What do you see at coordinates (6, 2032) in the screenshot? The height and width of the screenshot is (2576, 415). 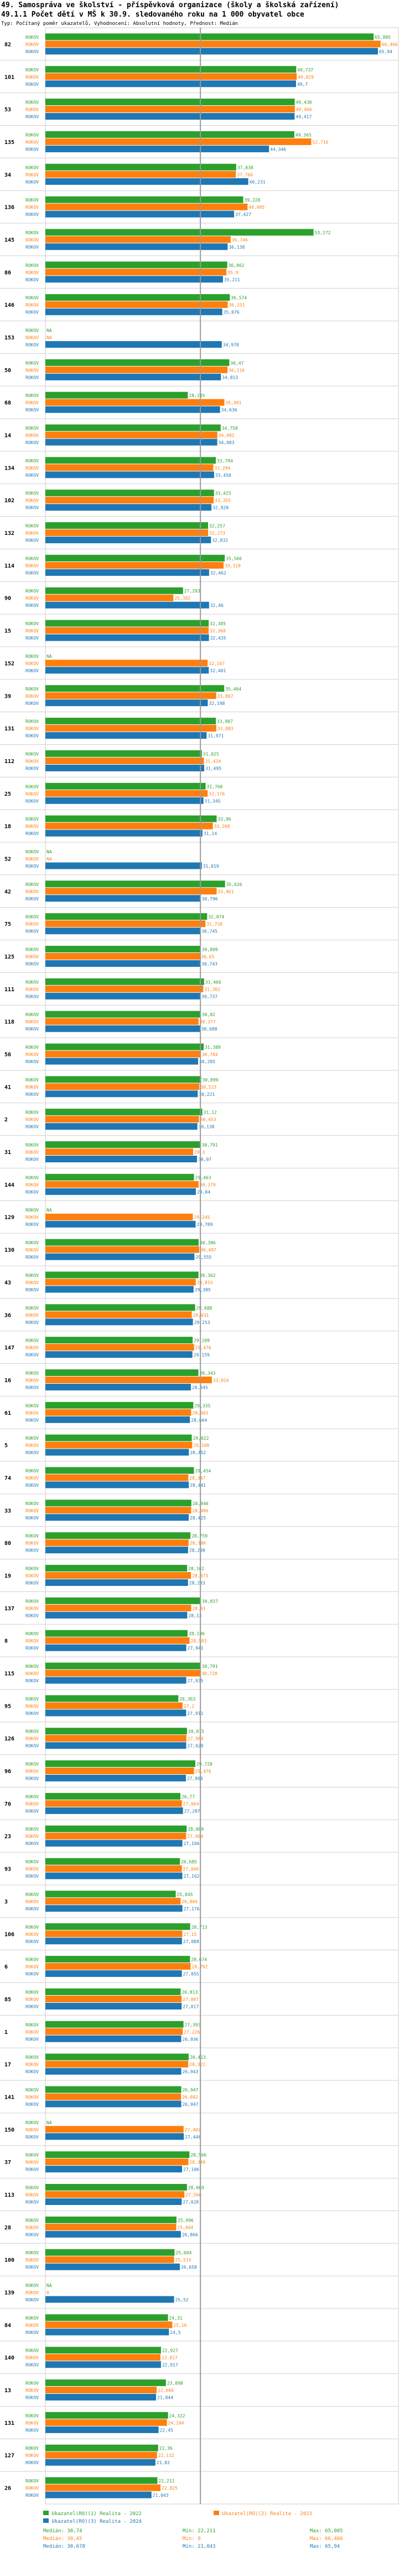 I see `group-label: 1` at bounding box center [6, 2032].